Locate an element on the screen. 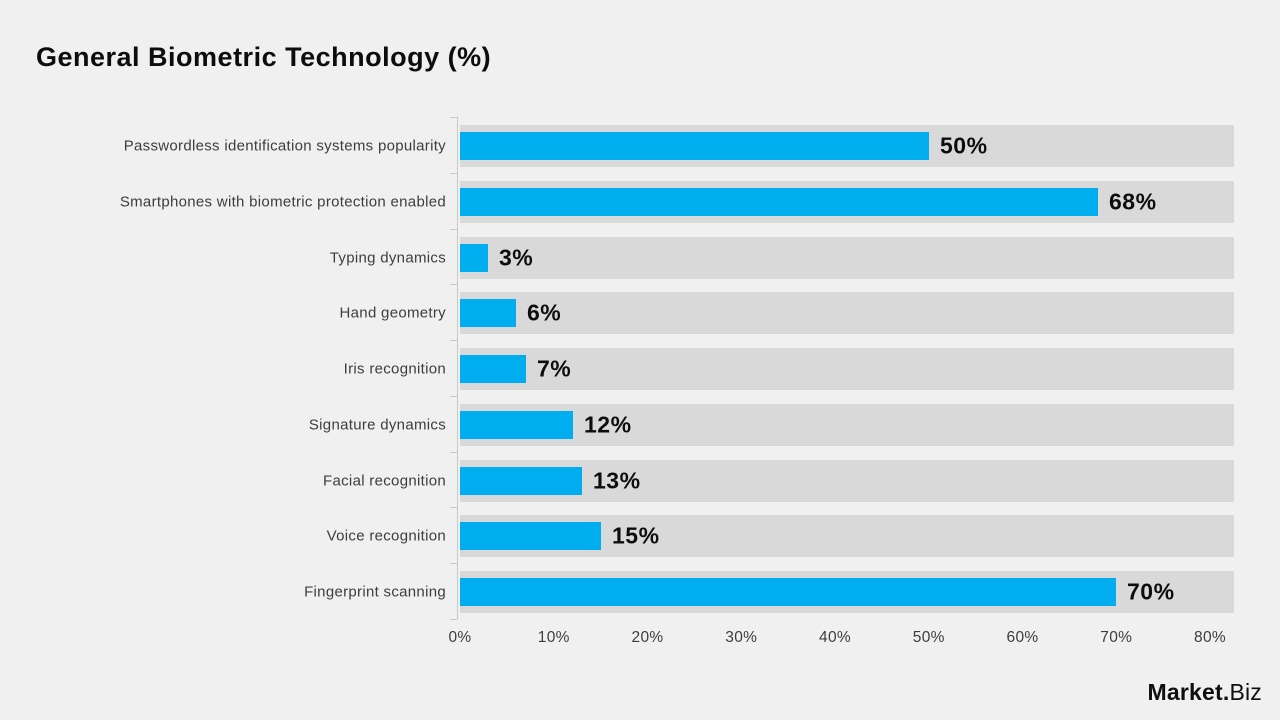 The height and width of the screenshot is (720, 1280). category-label: Signature dynamics is located at coordinates (377, 425).